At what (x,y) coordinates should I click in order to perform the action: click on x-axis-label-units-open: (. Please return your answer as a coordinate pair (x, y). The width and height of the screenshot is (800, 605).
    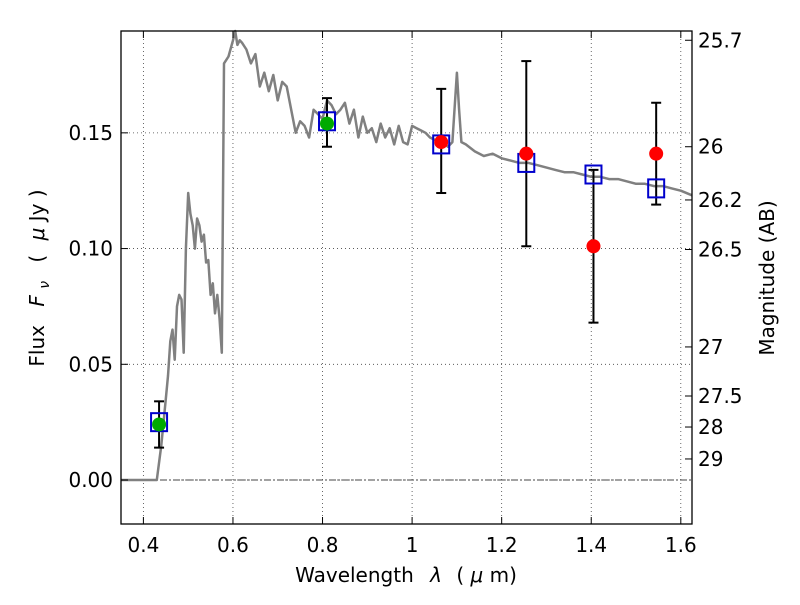
    Looking at the image, I should click on (460, 575).